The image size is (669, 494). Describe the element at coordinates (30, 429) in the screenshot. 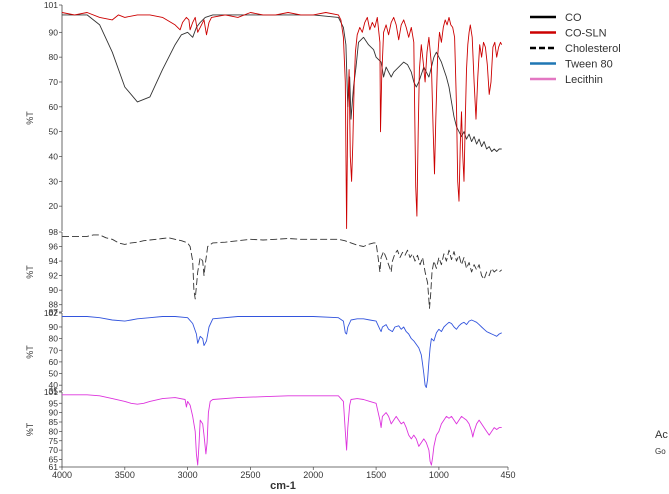

I see `panel-4-y-axis-label: %T` at that location.